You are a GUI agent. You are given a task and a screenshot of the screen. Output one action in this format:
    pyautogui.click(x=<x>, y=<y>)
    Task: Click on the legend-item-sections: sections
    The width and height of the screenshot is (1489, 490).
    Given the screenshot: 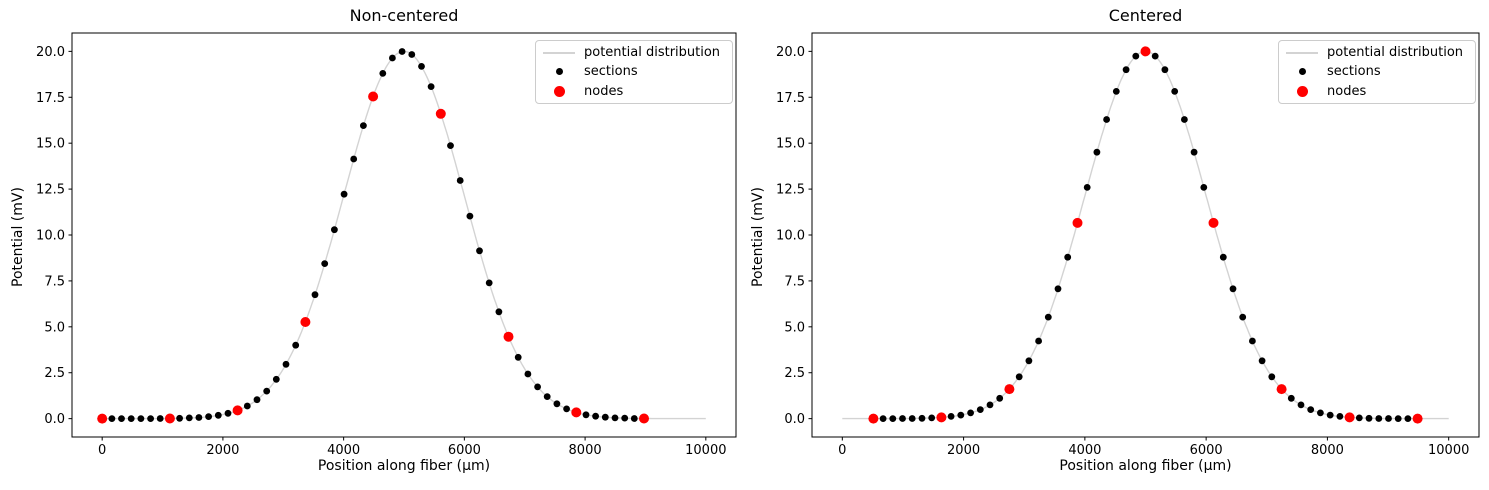 What is the action you would take?
    pyautogui.click(x=634, y=71)
    